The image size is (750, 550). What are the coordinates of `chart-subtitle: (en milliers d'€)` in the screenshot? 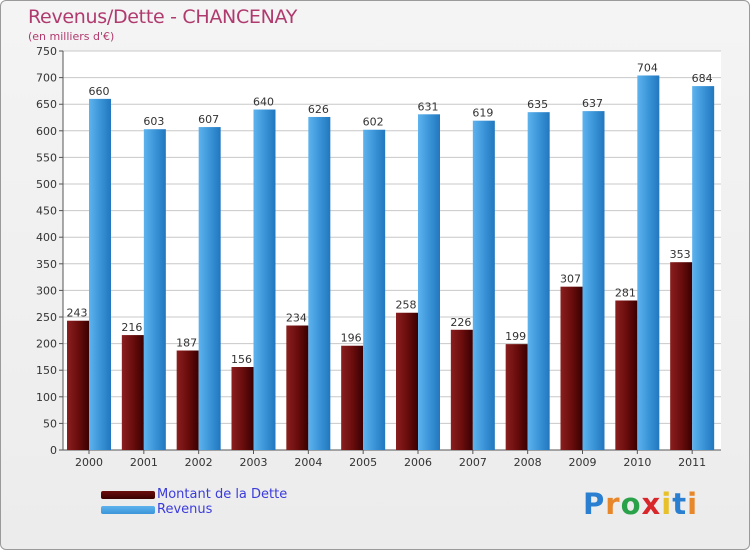 It's located at (71, 36).